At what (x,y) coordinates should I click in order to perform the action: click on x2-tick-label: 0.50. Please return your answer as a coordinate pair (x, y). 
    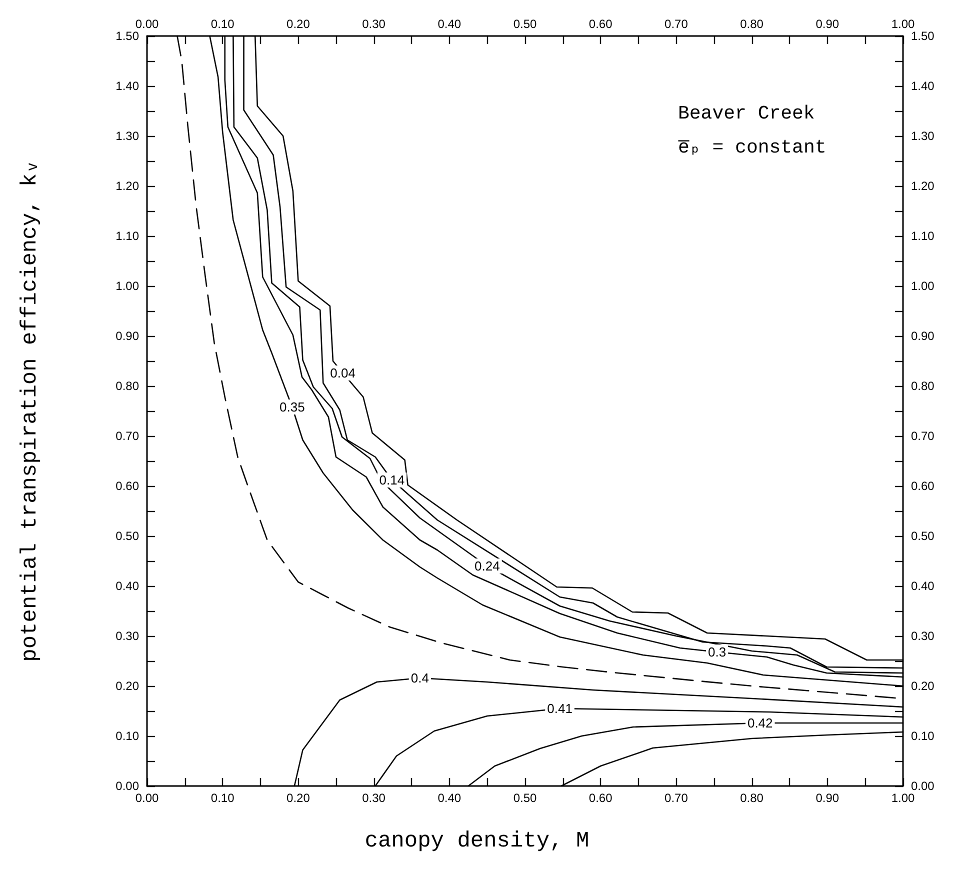
    Looking at the image, I should click on (525, 24).